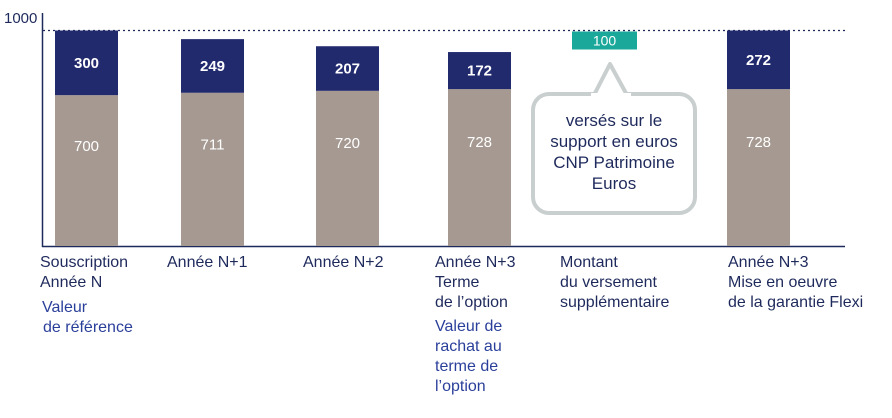  What do you see at coordinates (213, 144) in the screenshot?
I see `bar-value-label: 711` at bounding box center [213, 144].